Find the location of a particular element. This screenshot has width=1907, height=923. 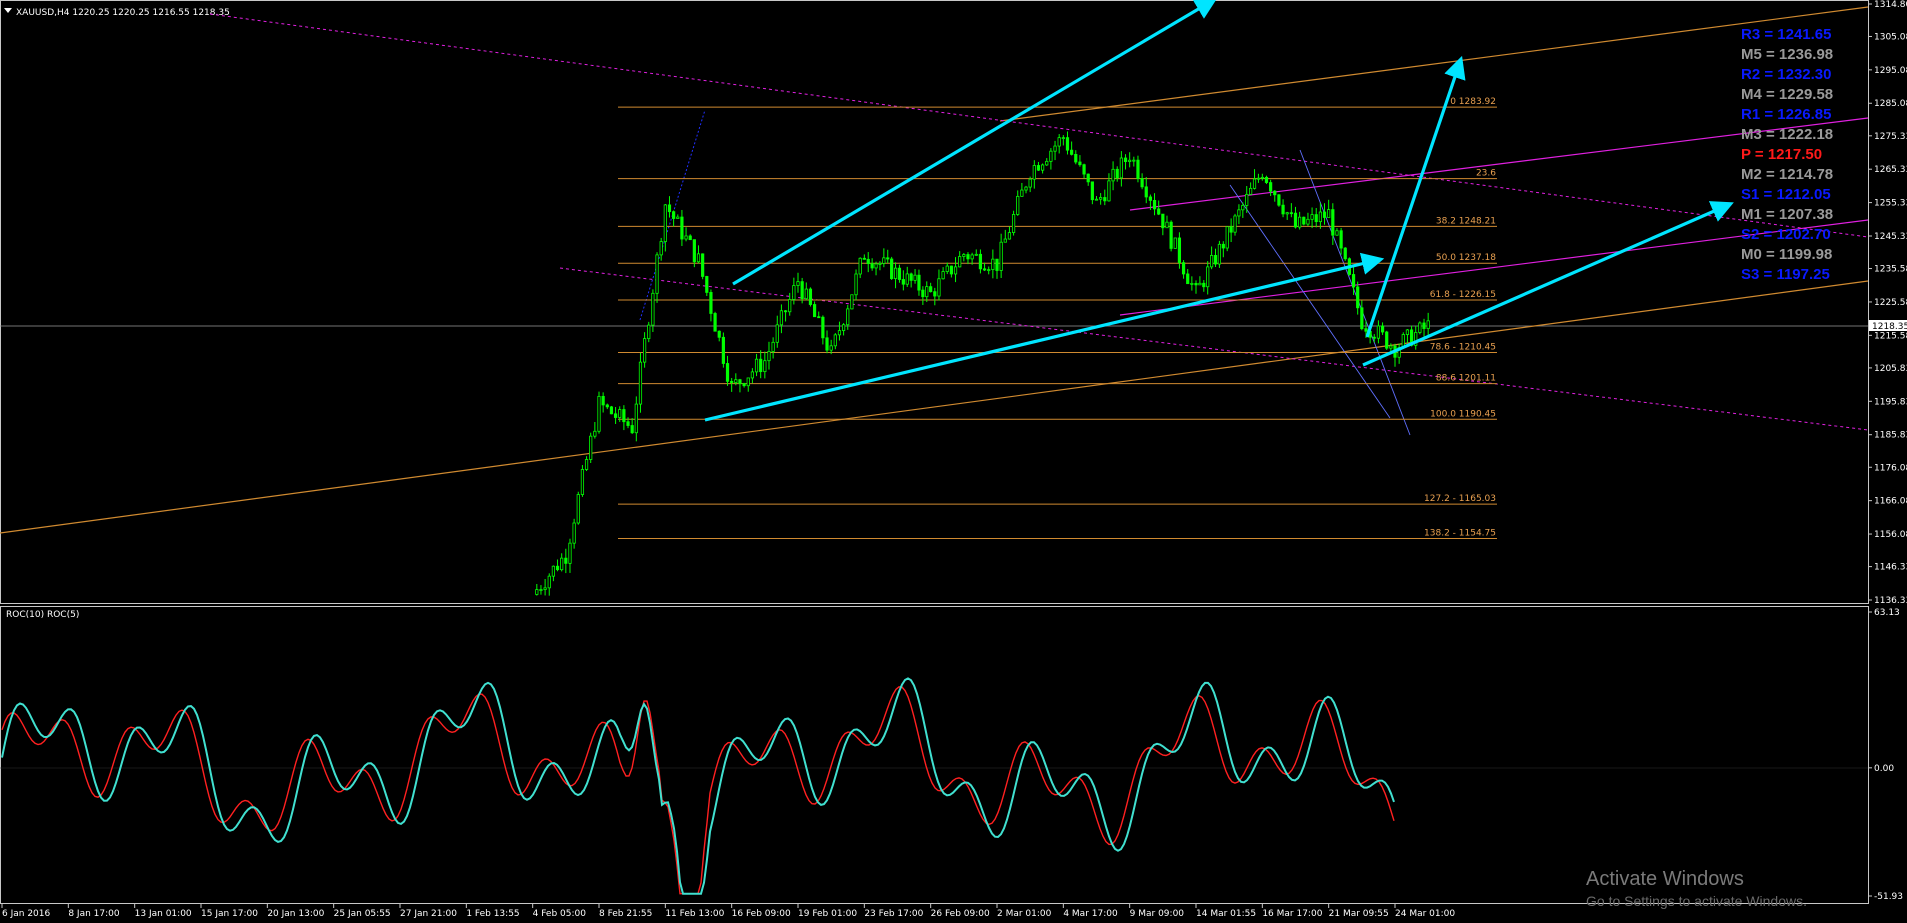

pivot-label: R3 = 1241.65 is located at coordinates (1786, 34).